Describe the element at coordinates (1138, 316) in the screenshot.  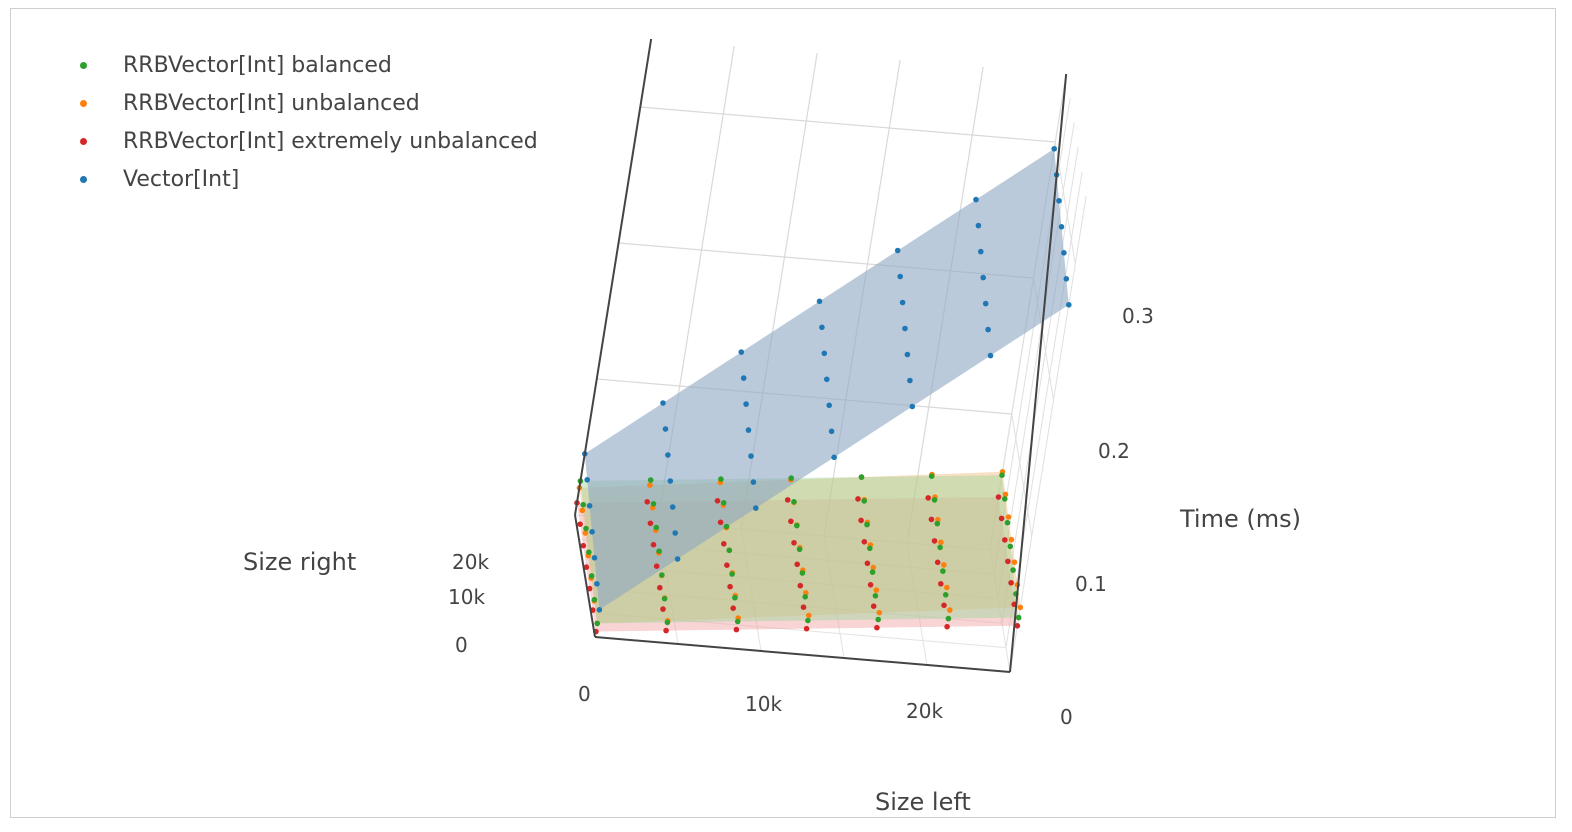
I see `z-tick-label: 0.3` at that location.